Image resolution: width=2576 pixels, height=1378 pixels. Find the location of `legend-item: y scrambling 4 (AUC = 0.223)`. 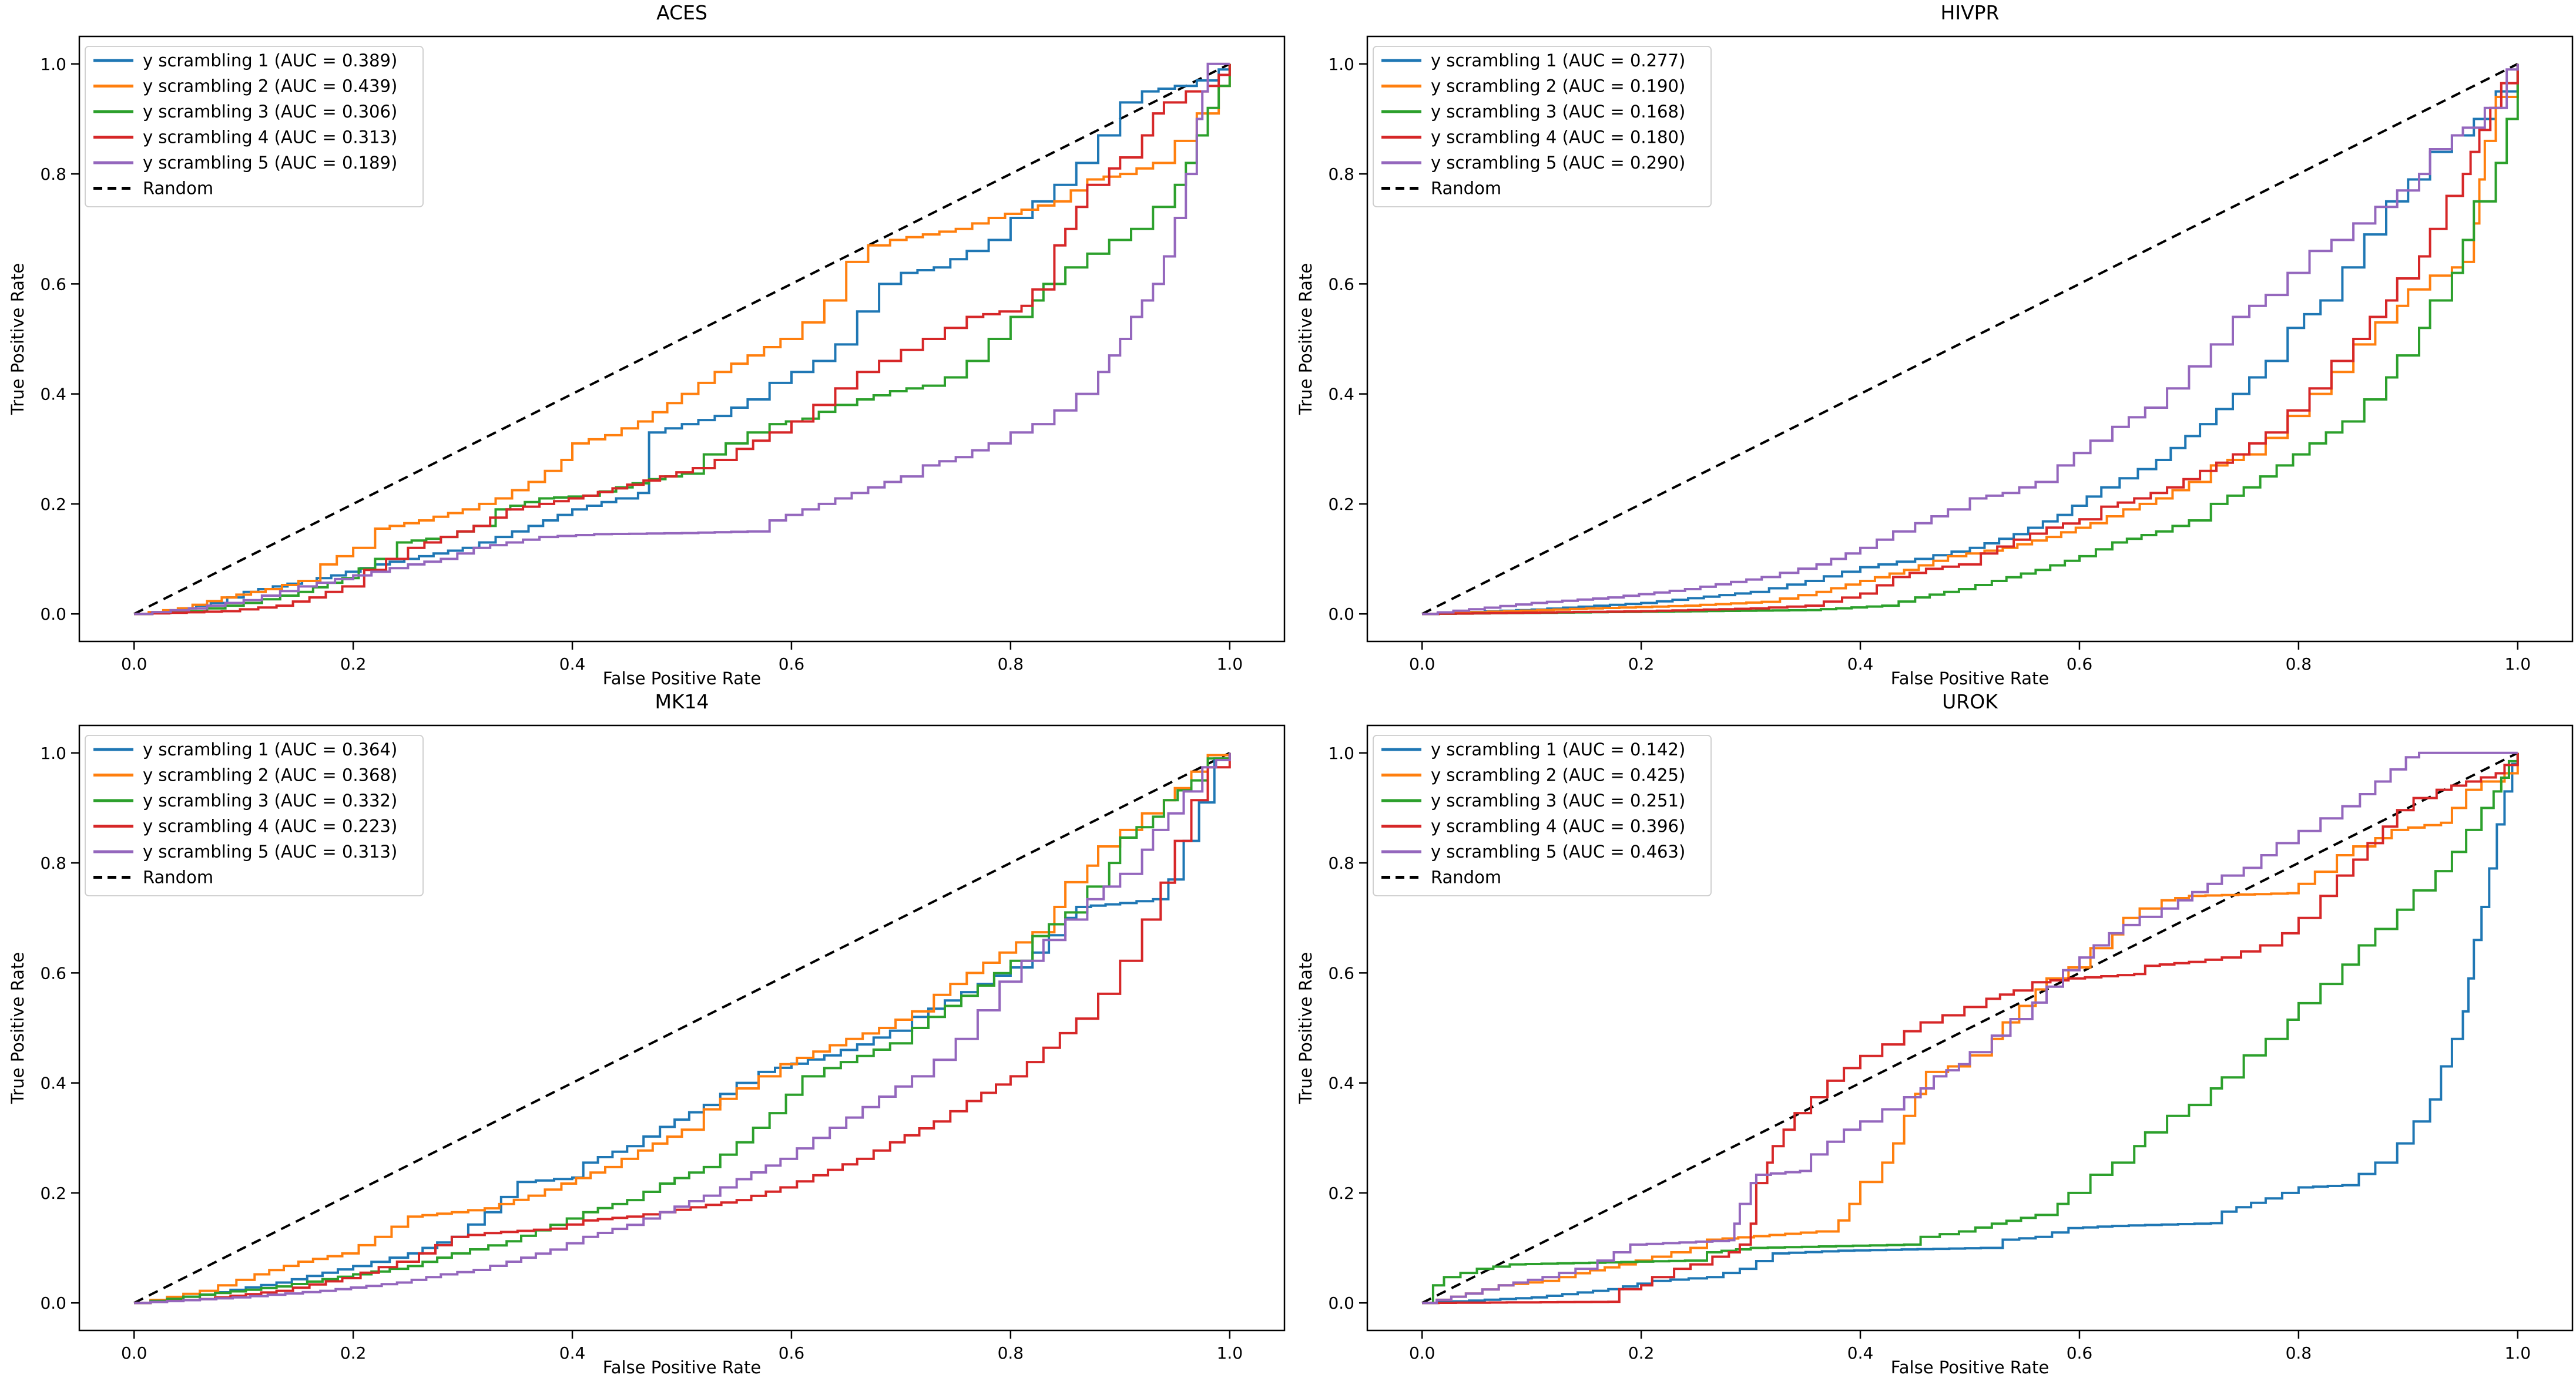

legend-item: y scrambling 4 (AUC = 0.223) is located at coordinates (245, 826).